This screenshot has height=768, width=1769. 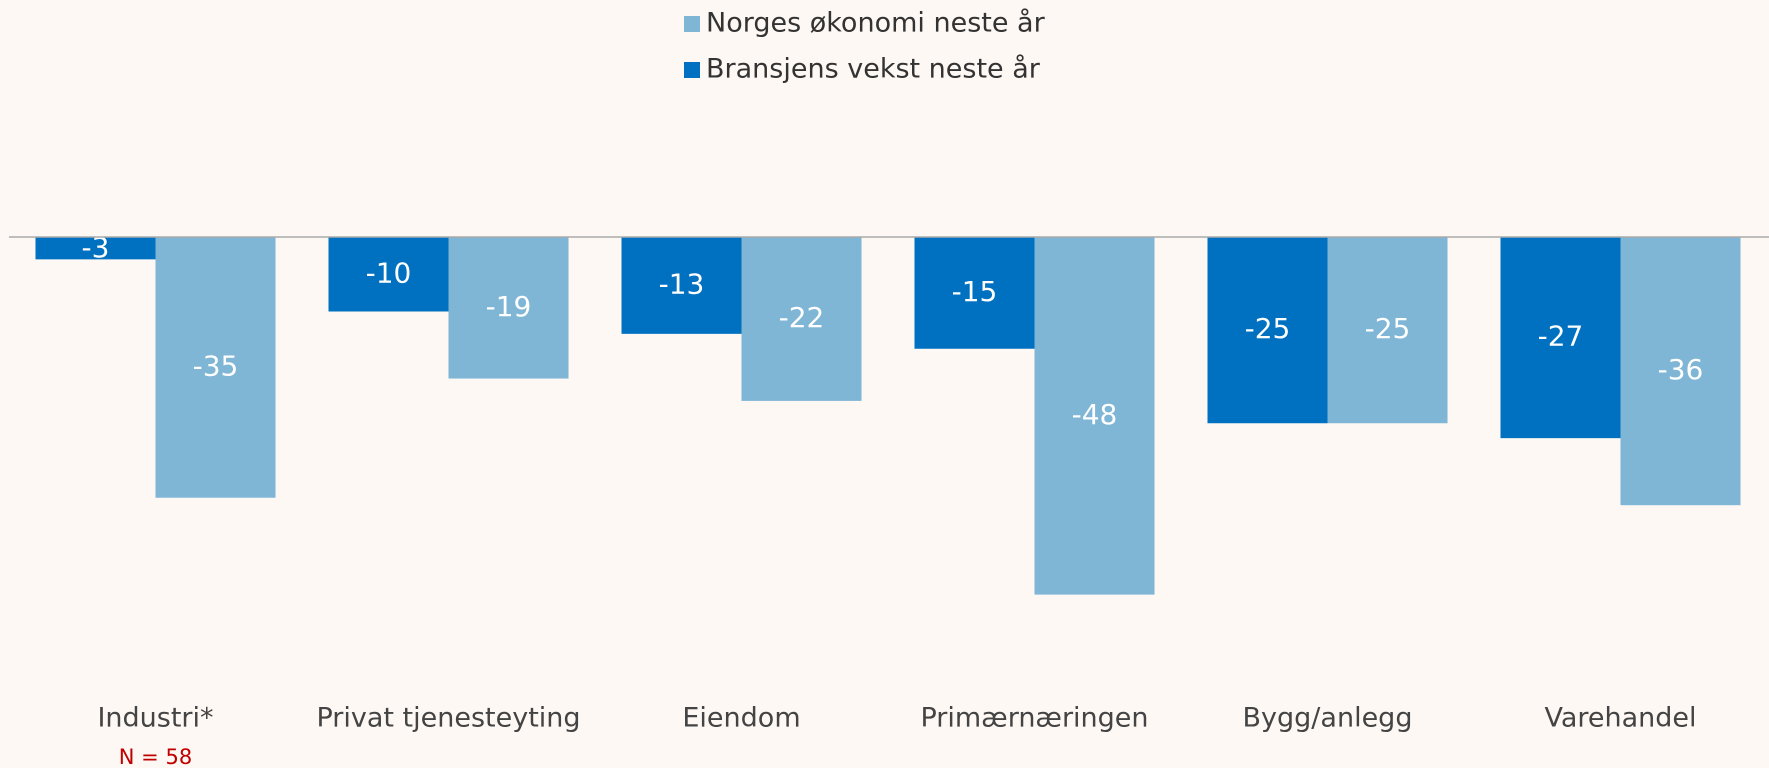 What do you see at coordinates (1034, 718) in the screenshot?
I see `x-tick-label: Primærnæringen` at bounding box center [1034, 718].